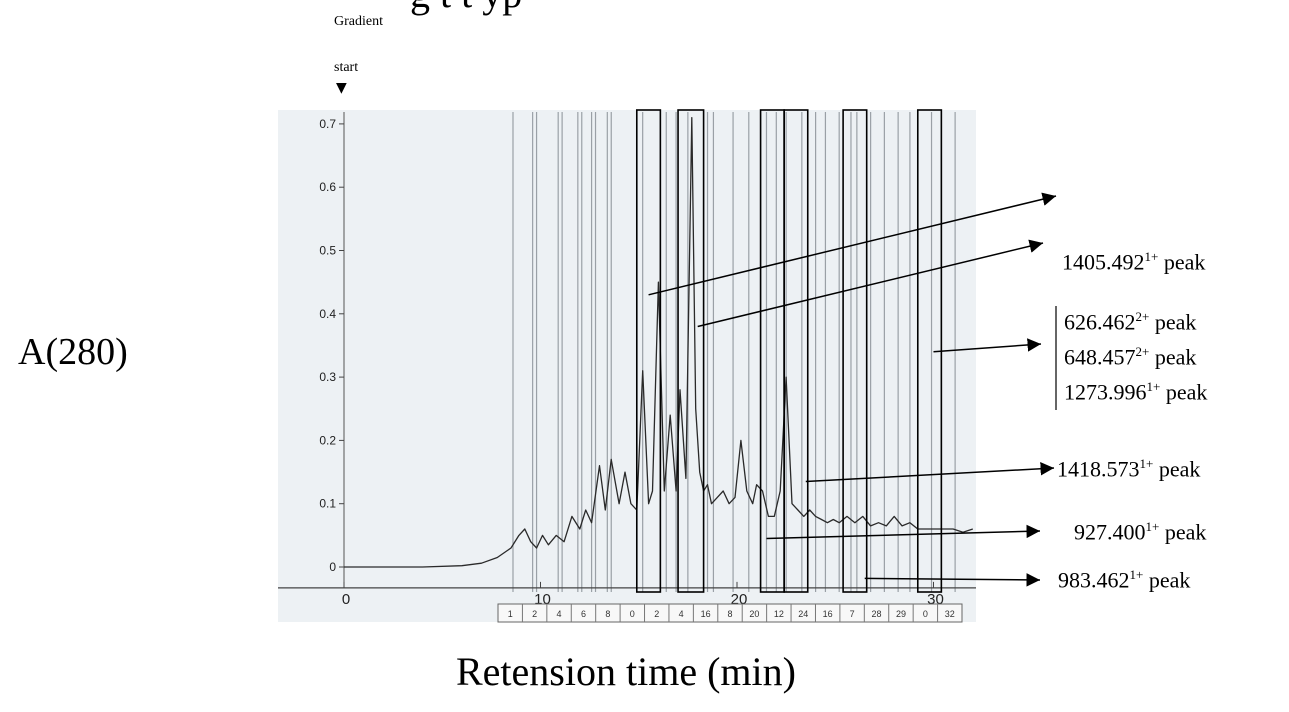 This screenshot has width=1289, height=712. I want to click on fraction-number: 24, so click(803, 614).